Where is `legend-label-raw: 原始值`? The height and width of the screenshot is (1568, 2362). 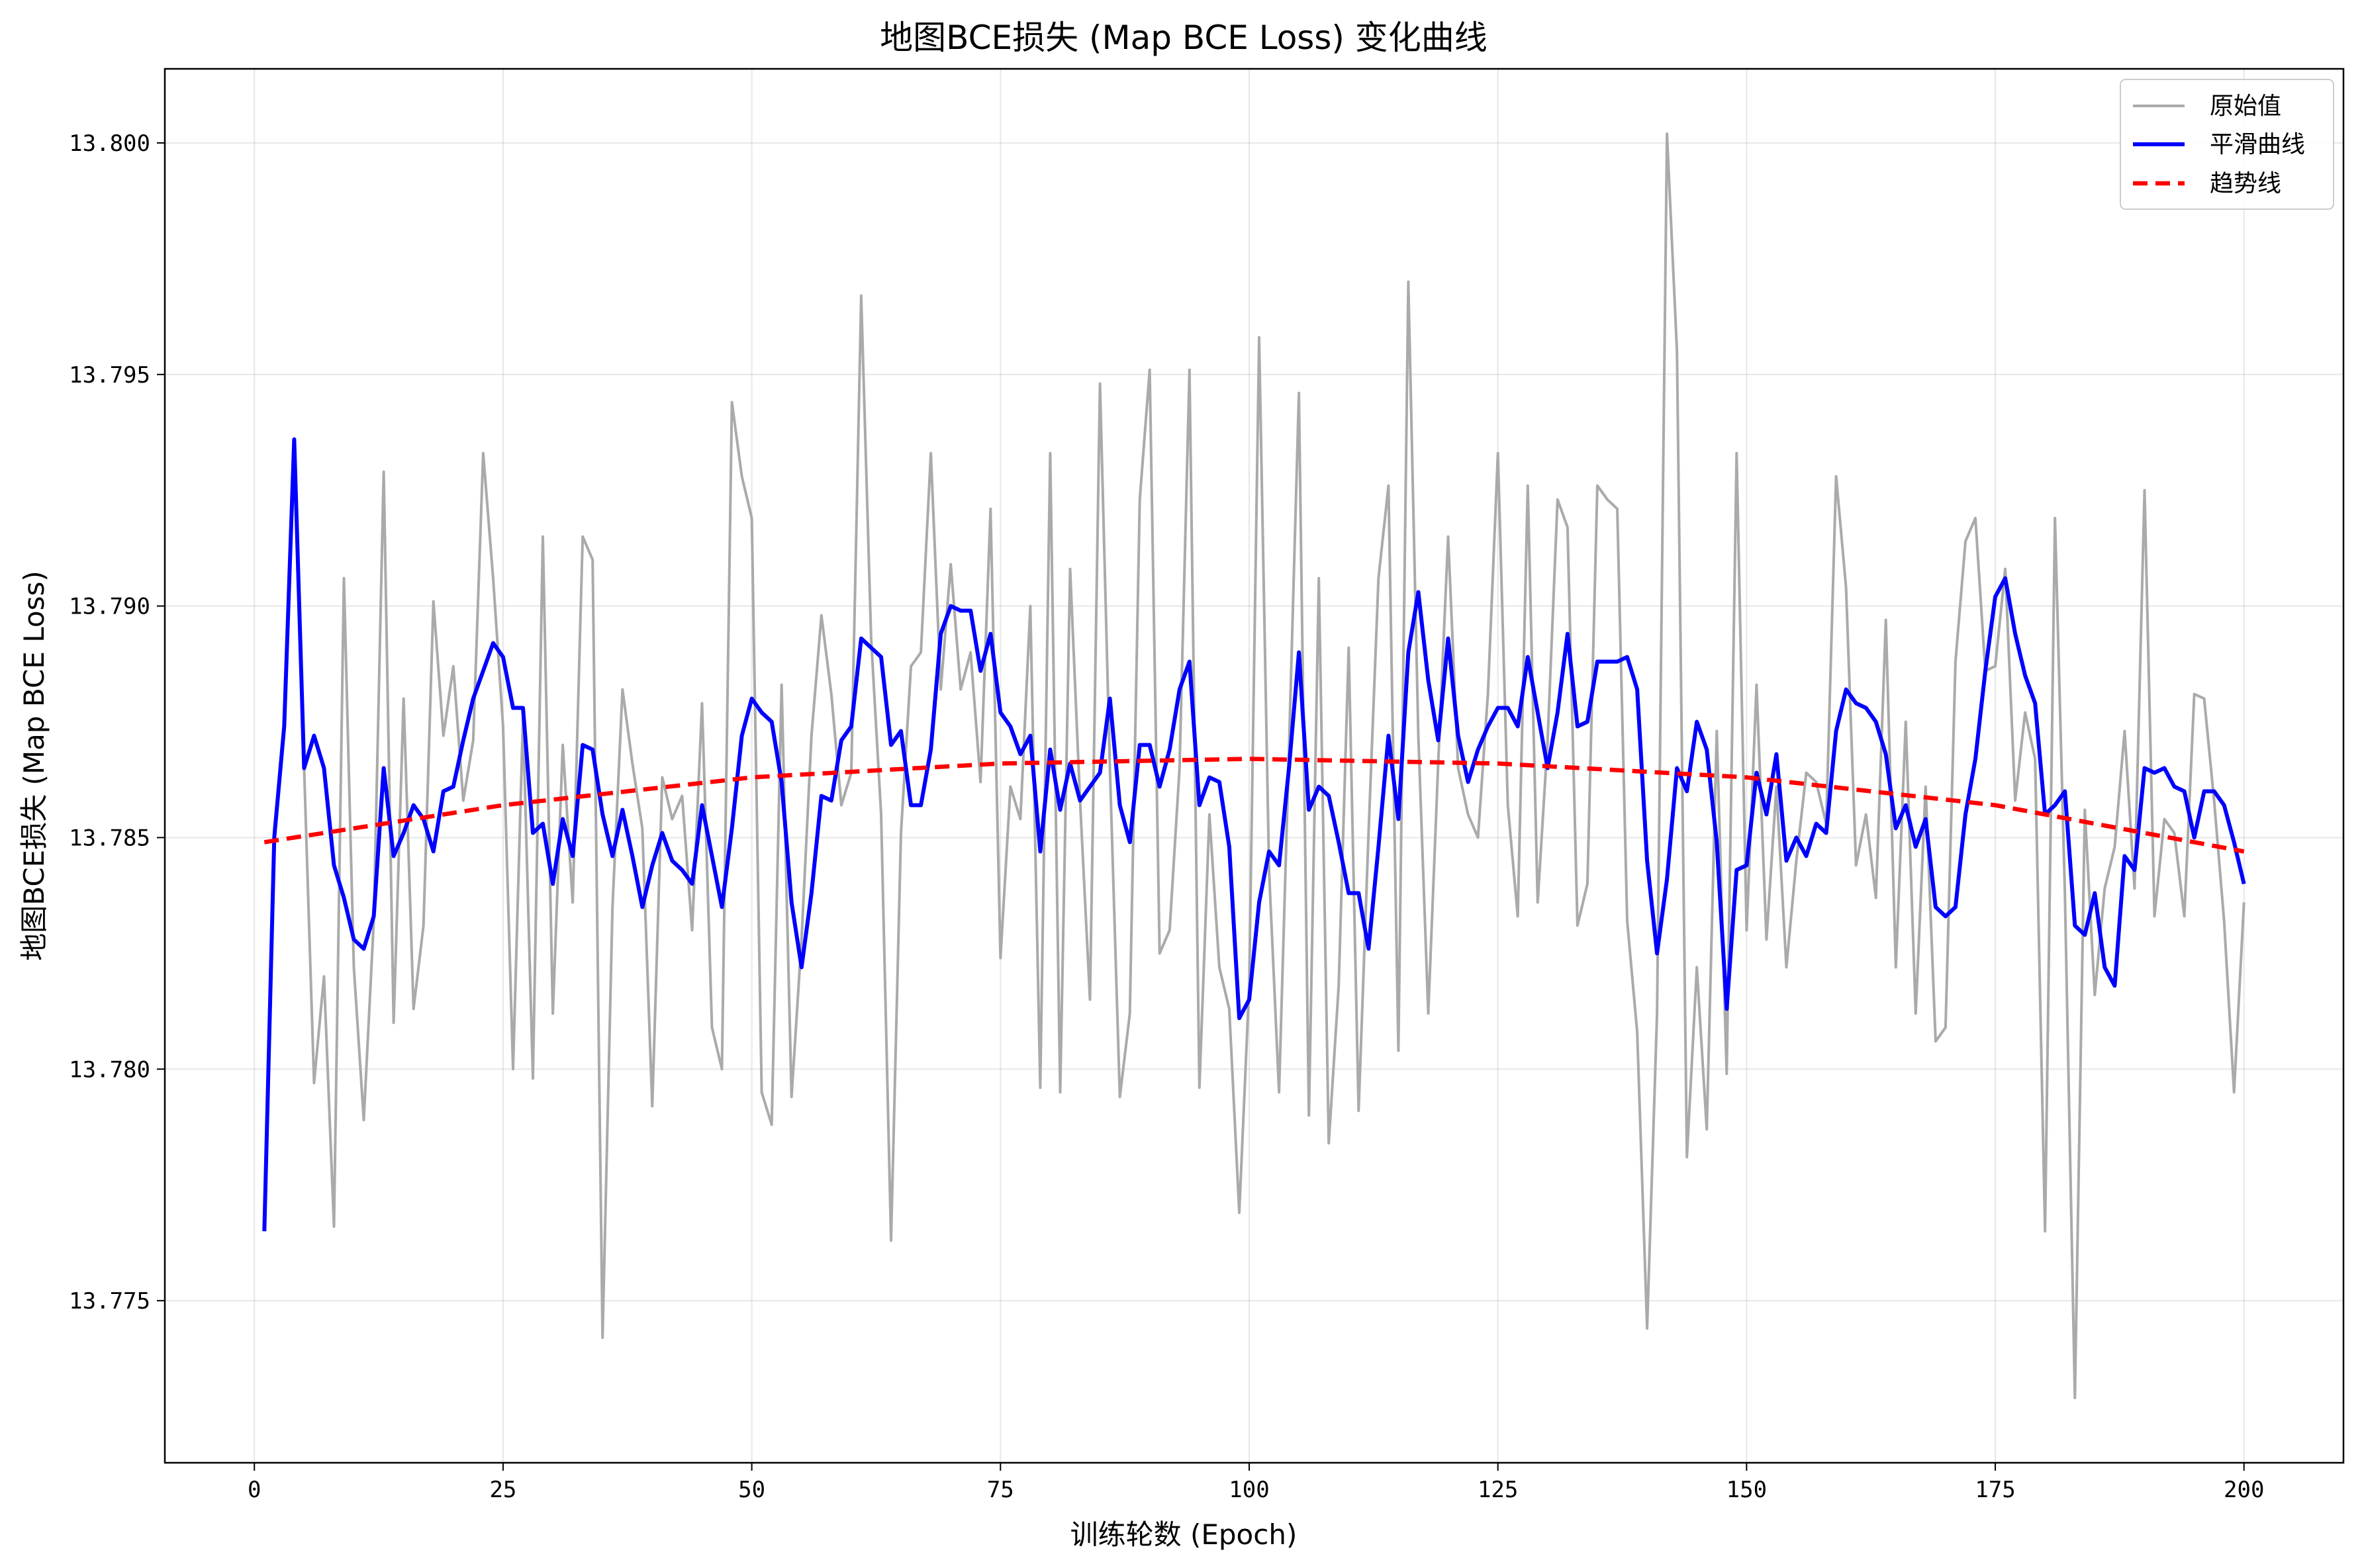
legend-label-raw: 原始值 is located at coordinates (2246, 107).